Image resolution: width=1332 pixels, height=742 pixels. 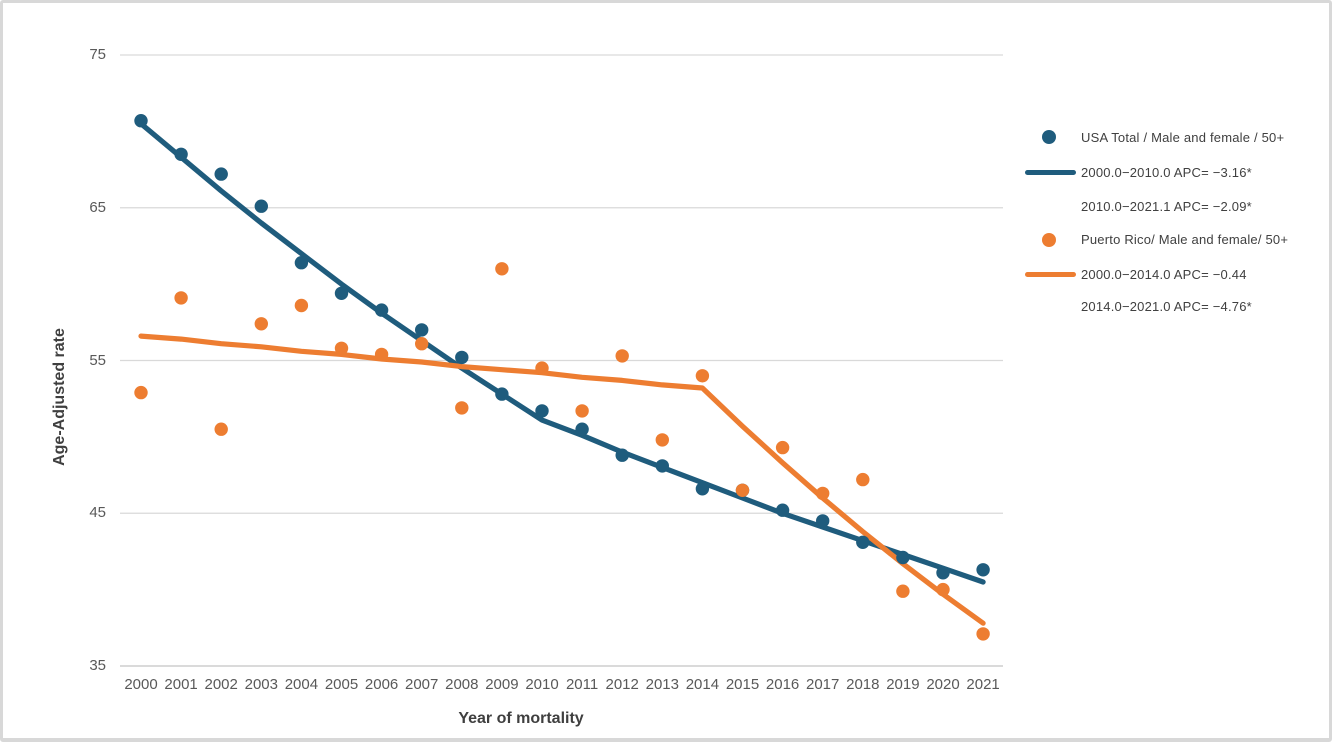 What do you see at coordinates (97, 207) in the screenshot?
I see `y-tick-label: 65` at bounding box center [97, 207].